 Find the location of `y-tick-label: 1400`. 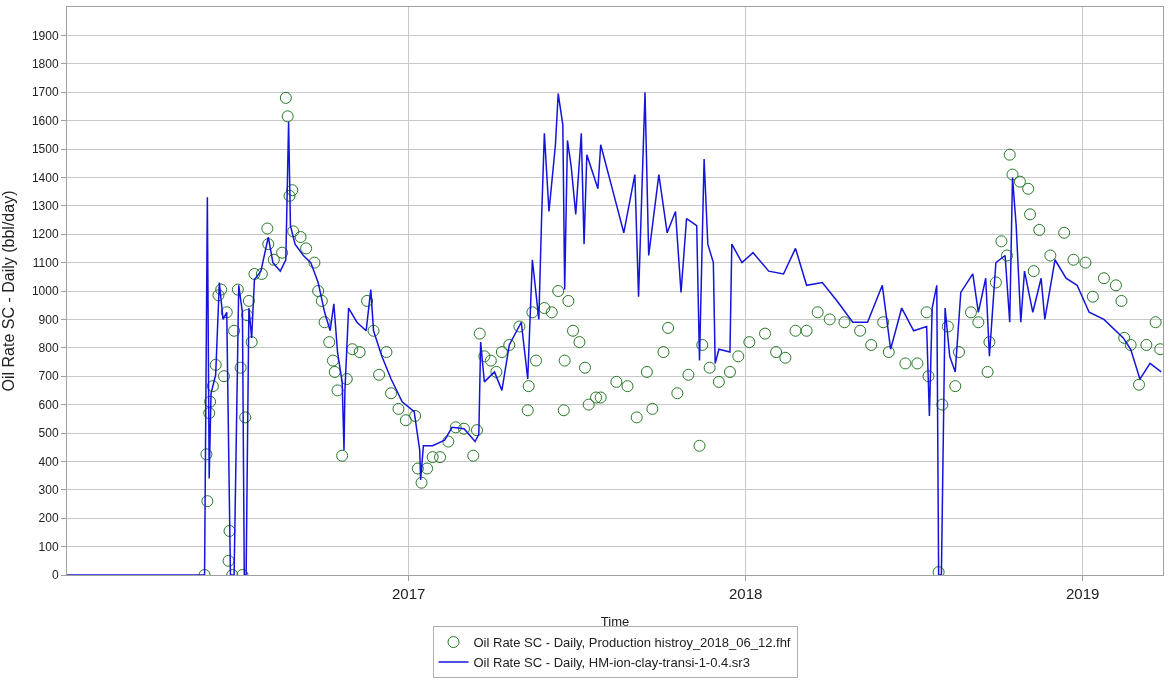

y-tick-label: 1400 is located at coordinates (45, 177).